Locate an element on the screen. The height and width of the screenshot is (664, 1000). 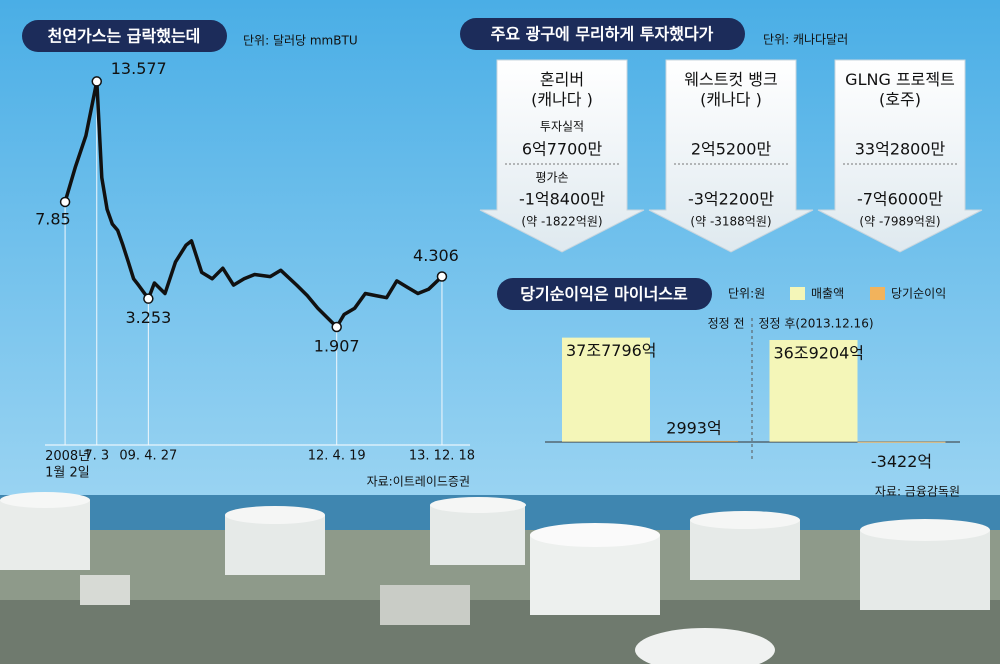
section-title: 주요 광구에 무리하게 투자했다가 is located at coordinates (602, 34).